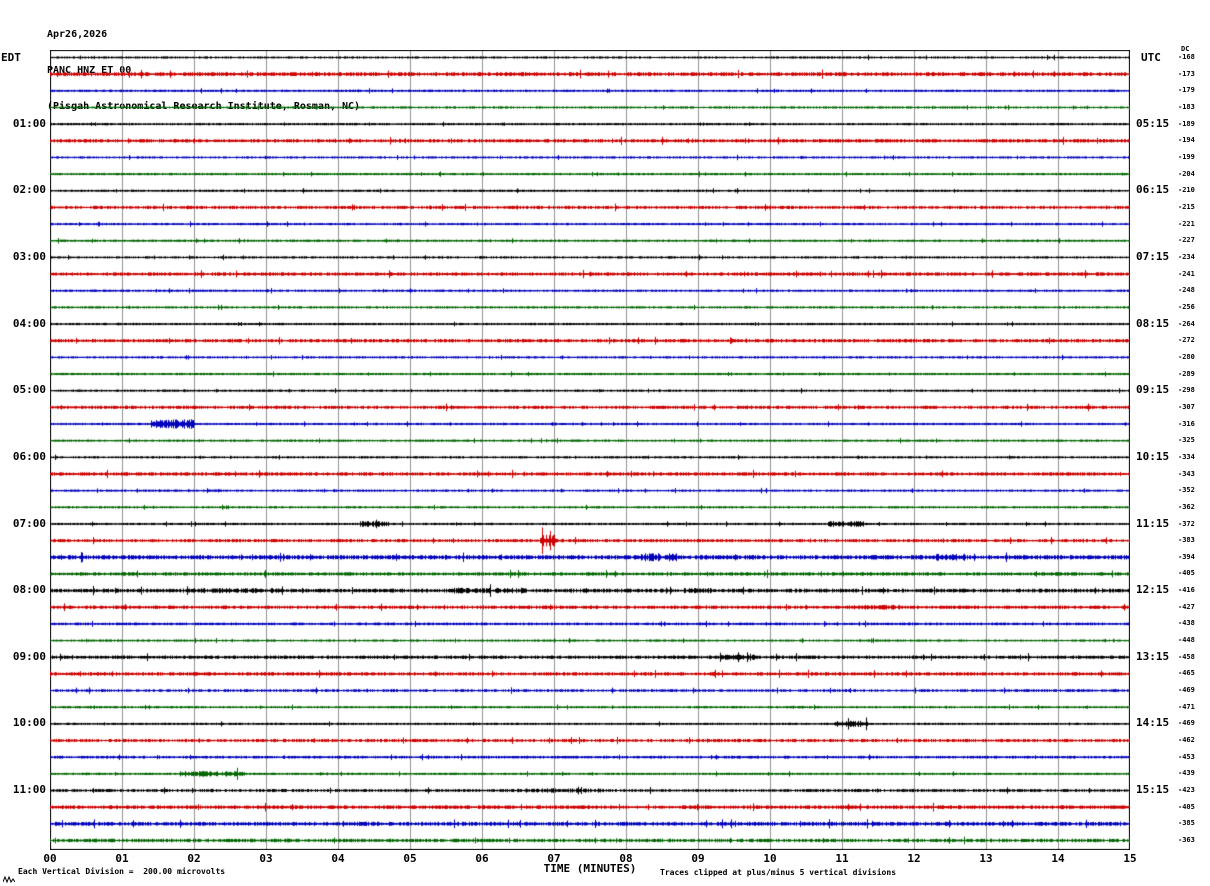  What do you see at coordinates (29, 390) in the screenshot?
I see `left-time-label: 05:00` at bounding box center [29, 390].